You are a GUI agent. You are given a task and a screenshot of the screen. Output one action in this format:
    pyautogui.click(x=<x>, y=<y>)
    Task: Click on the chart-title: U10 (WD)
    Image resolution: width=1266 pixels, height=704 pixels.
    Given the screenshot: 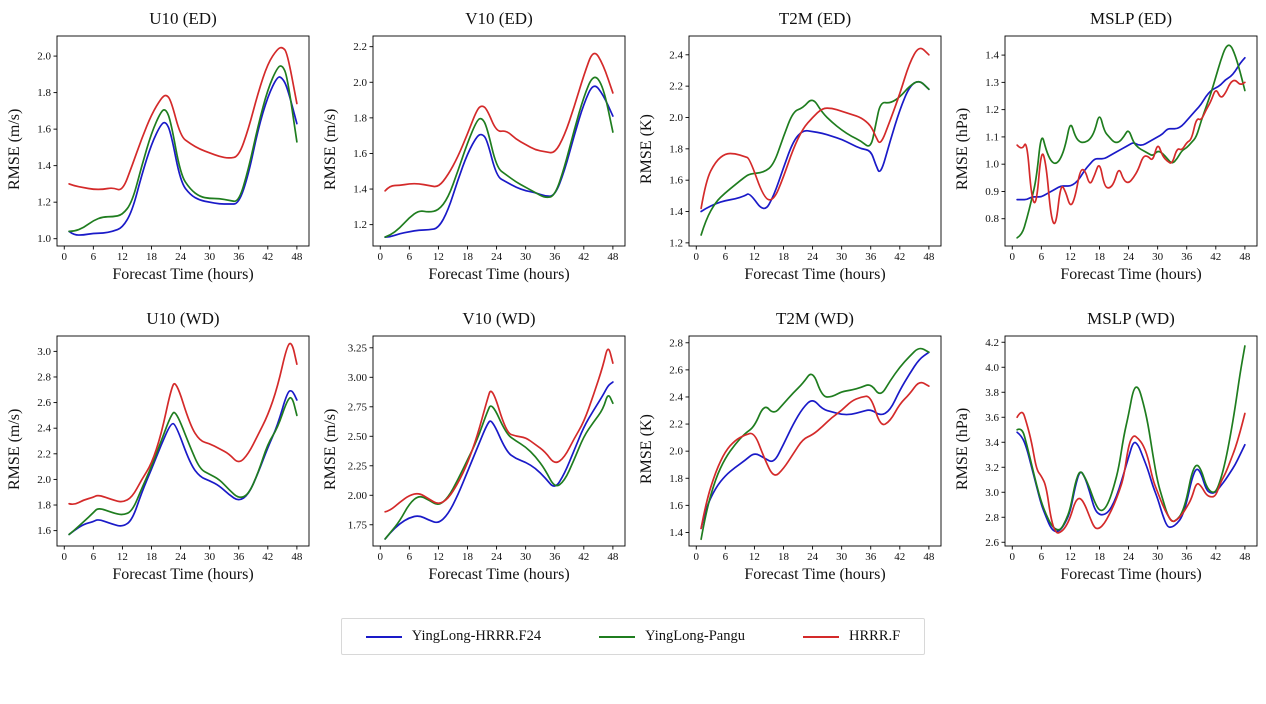 What is the action you would take?
    pyautogui.click(x=183, y=318)
    